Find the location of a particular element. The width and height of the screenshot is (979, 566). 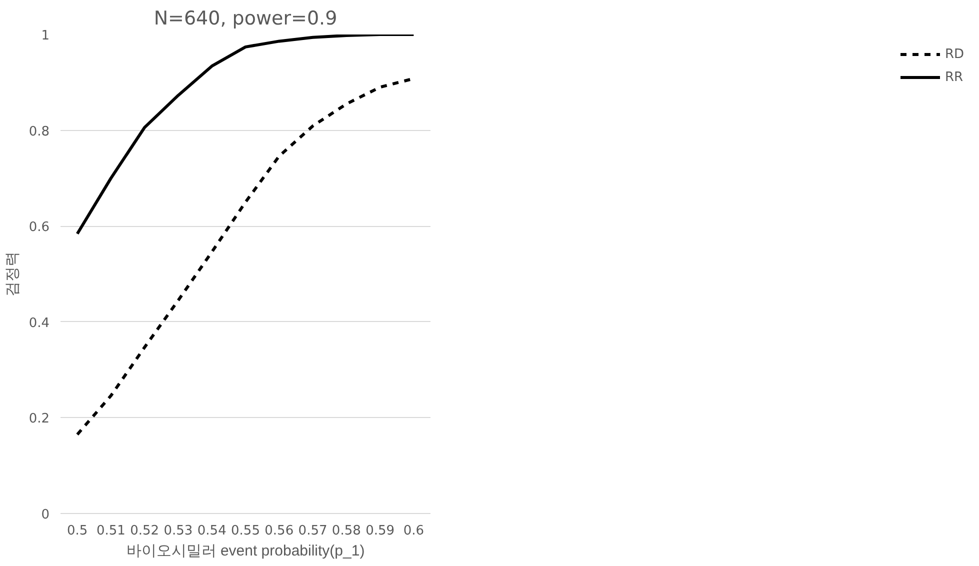

y-tick-label: 0.2 is located at coordinates (39, 419).